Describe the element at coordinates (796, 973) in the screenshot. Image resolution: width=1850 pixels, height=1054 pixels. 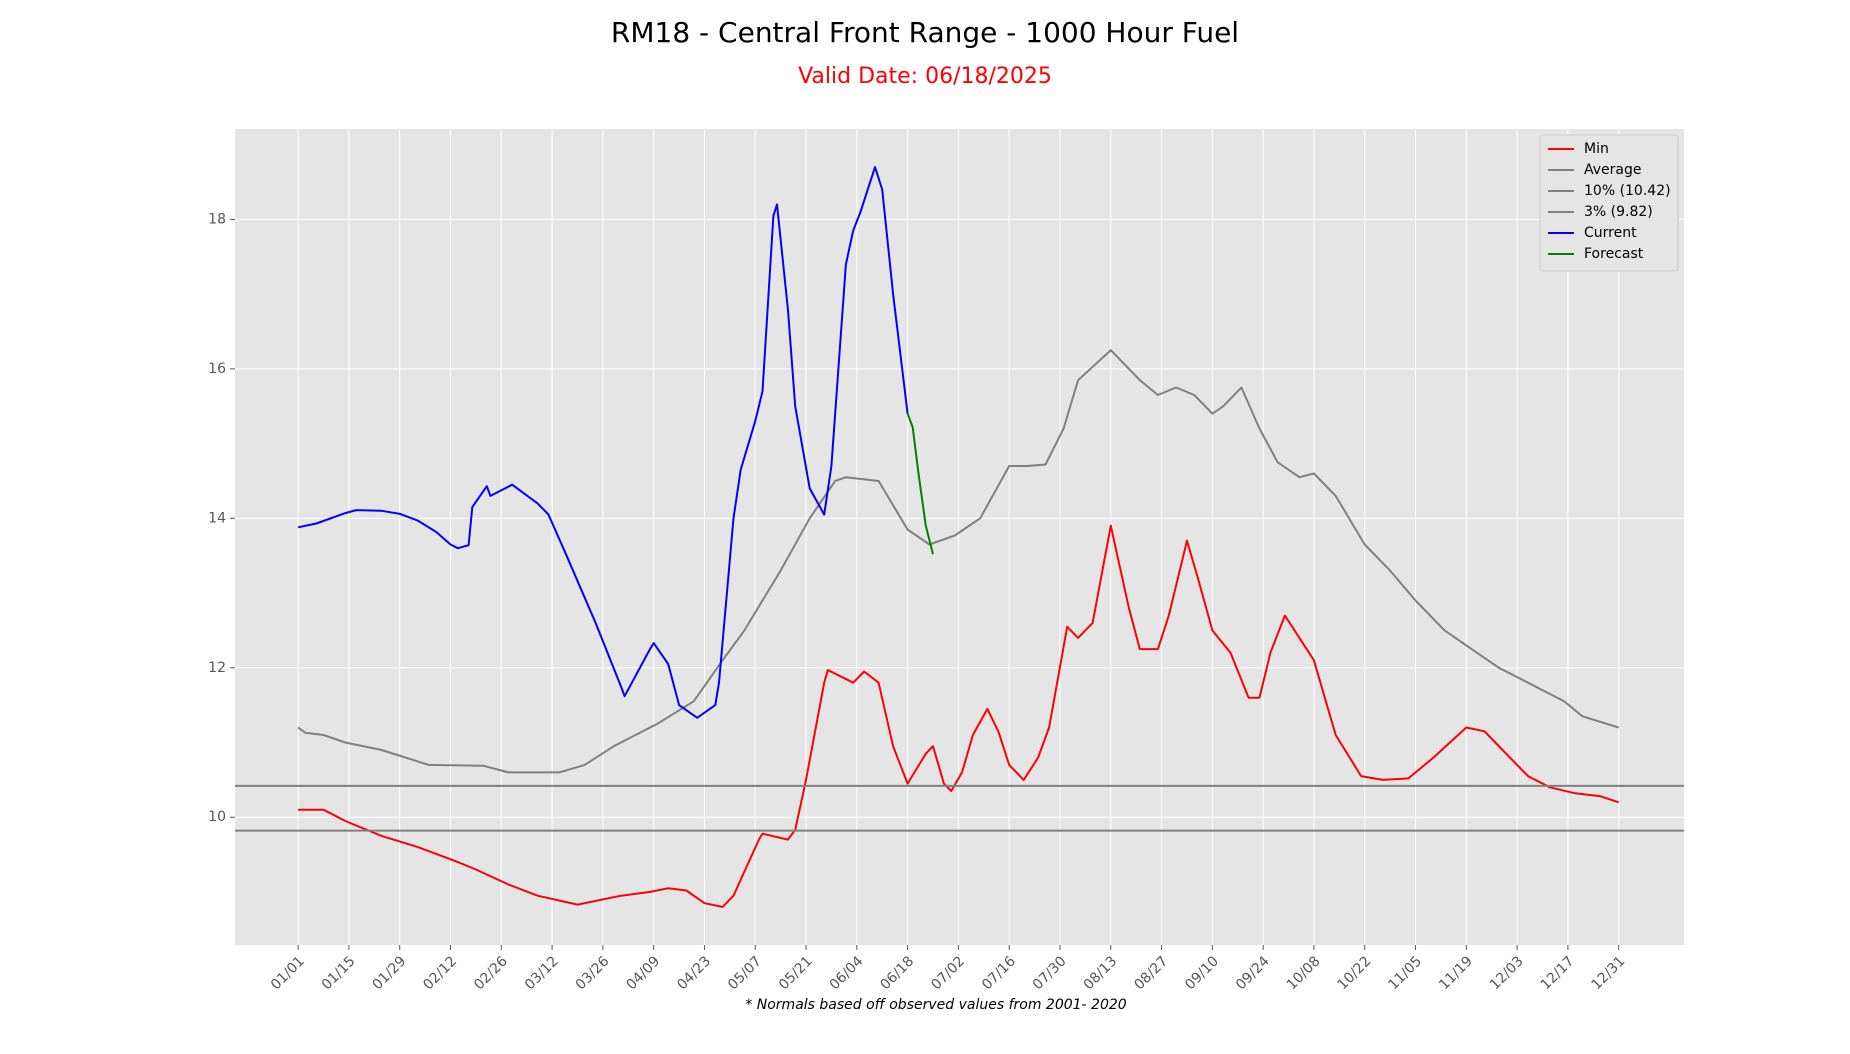
I see `x-tick-label: 05/21` at that location.